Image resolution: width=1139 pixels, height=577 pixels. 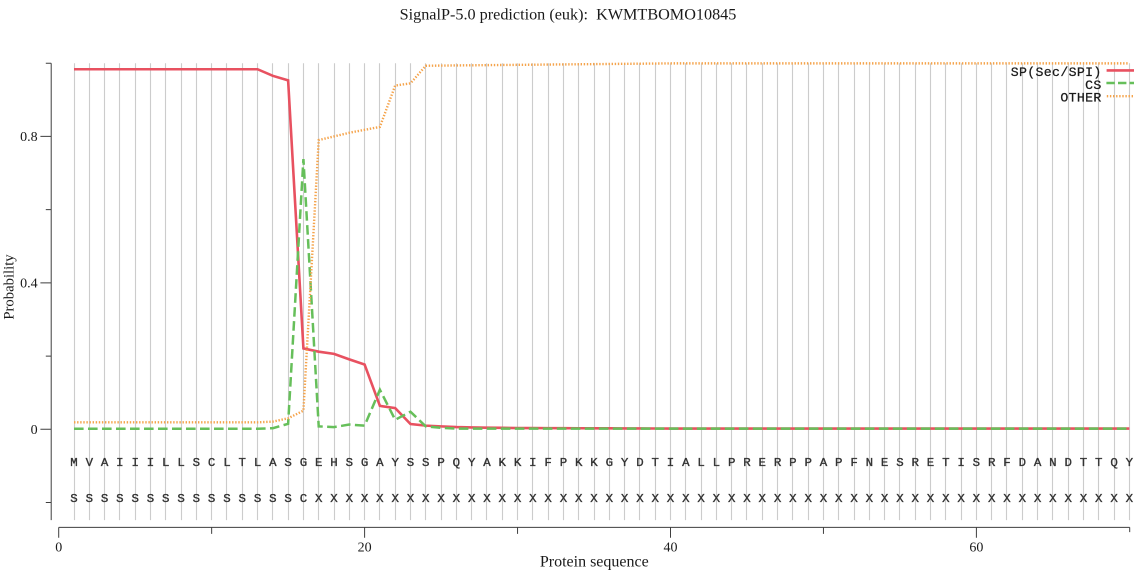 I want to click on svg-text: N, so click(x=869, y=463).